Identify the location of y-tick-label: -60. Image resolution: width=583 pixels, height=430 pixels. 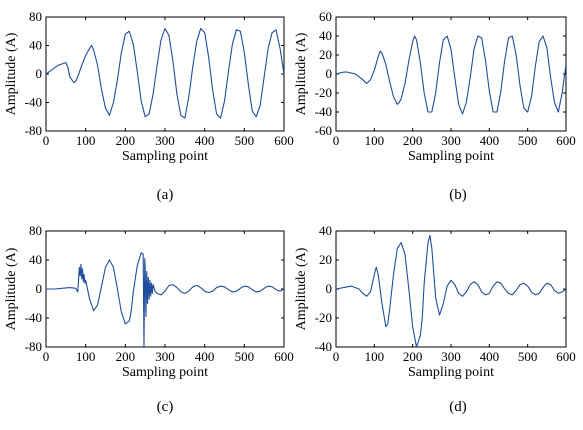
(323, 130).